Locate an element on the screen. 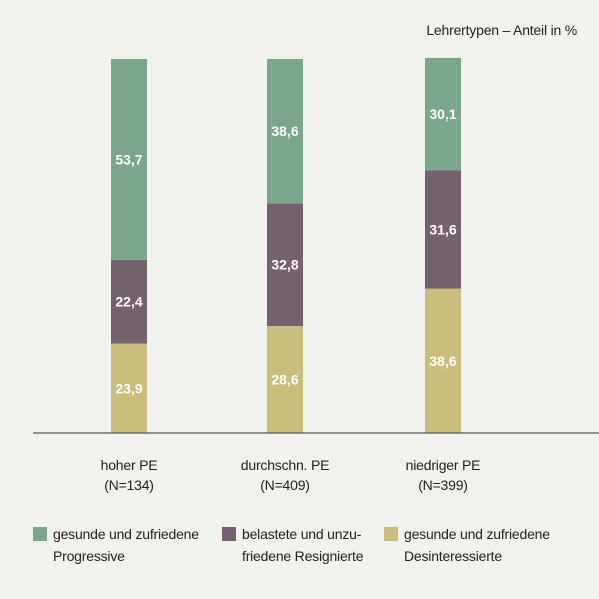  category-name: niedriger PE is located at coordinates (443, 465).